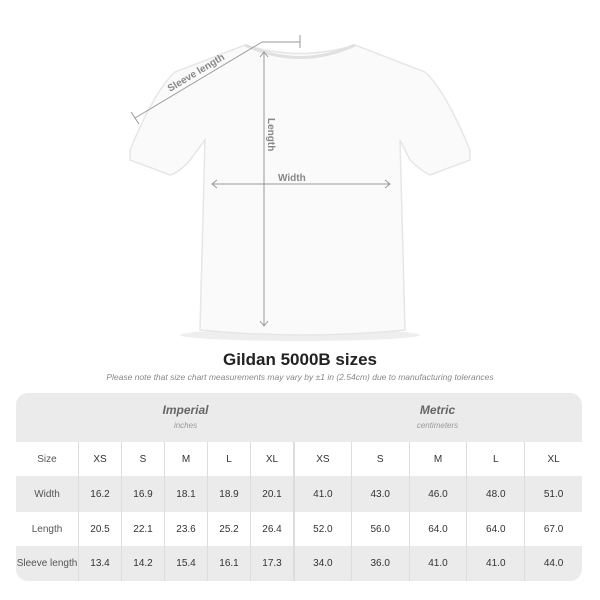 The height and width of the screenshot is (600, 600). I want to click on metric-title: Metric, so click(437, 410).